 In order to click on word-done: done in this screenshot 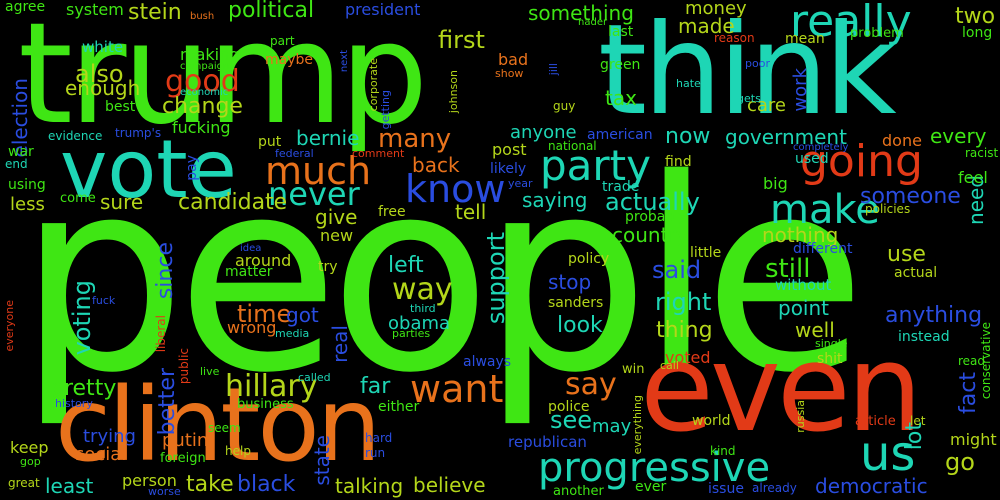, I will do `click(902, 140)`.